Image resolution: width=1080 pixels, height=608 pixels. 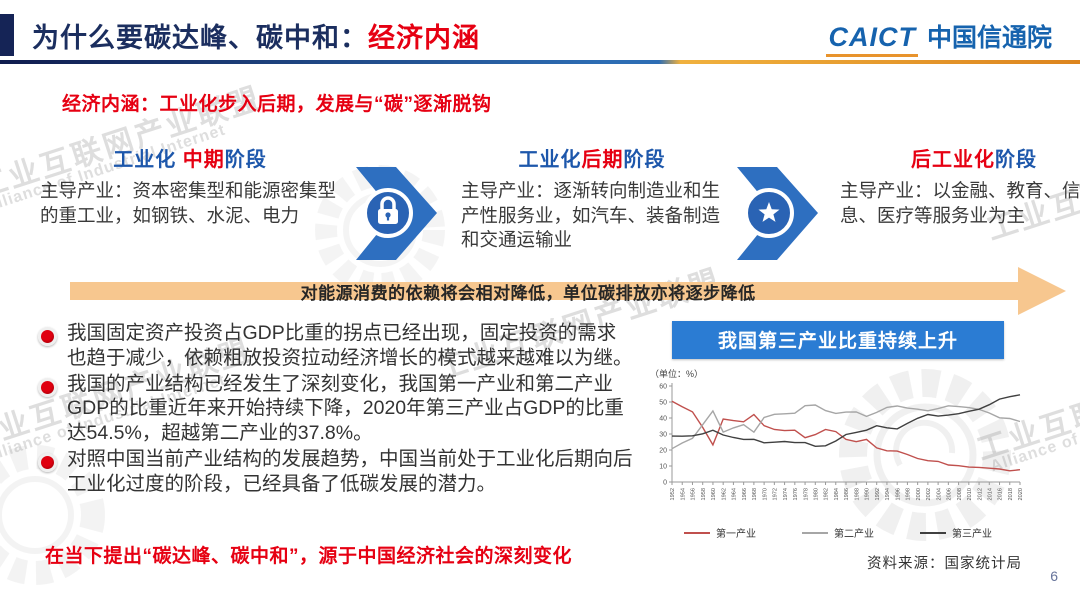 I want to click on svg-text: 1988, so click(x=857, y=494).